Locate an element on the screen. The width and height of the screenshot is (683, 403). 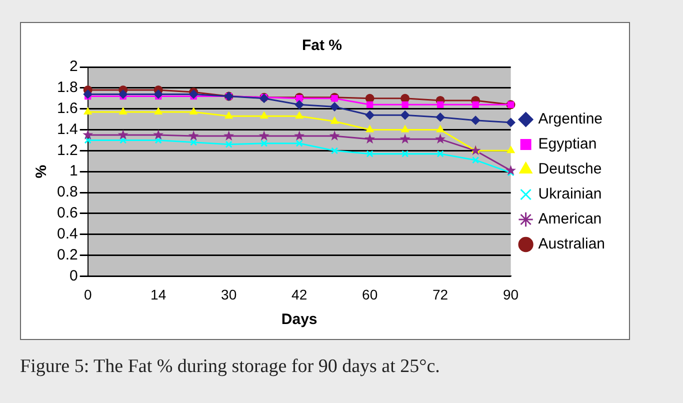
x-tick-label: 30 is located at coordinates (229, 294).